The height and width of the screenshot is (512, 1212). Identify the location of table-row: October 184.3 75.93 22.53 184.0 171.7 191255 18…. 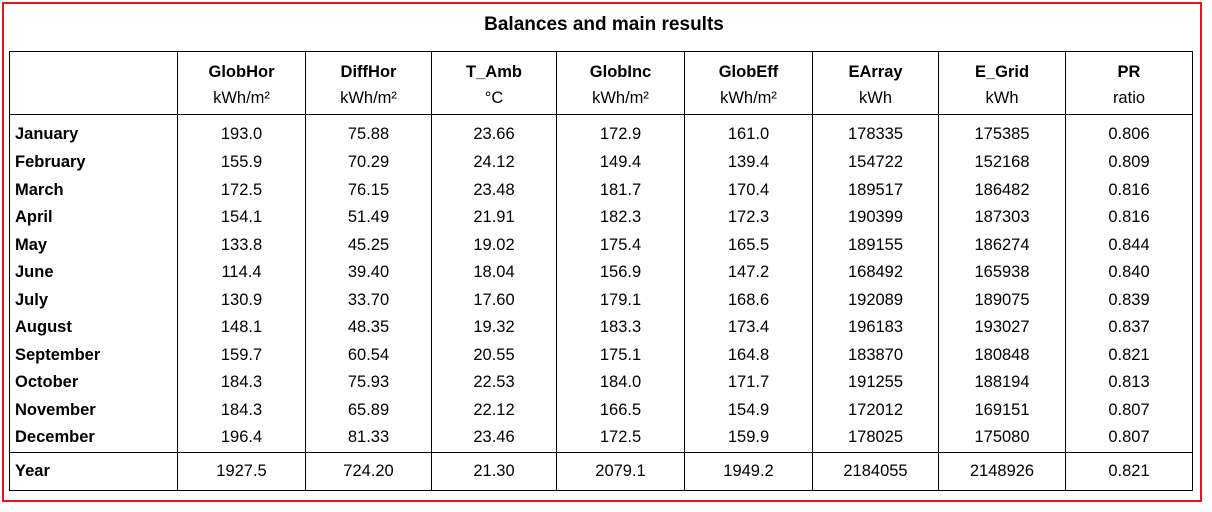
(601, 383).